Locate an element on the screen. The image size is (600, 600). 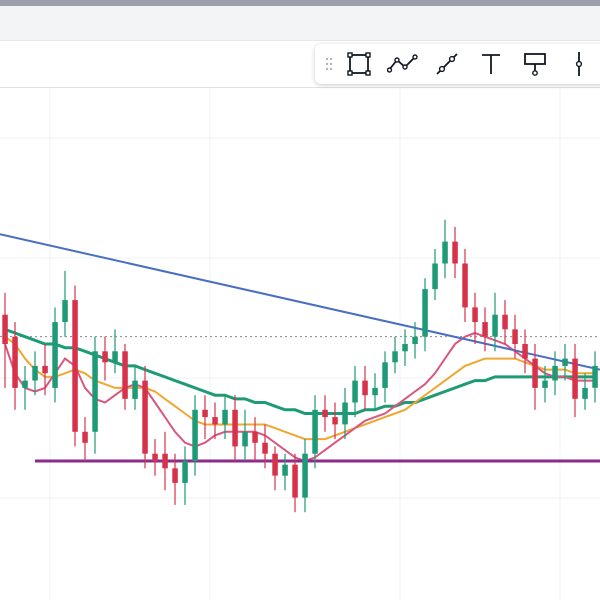
rectangle-tool-button is located at coordinates (359, 64).